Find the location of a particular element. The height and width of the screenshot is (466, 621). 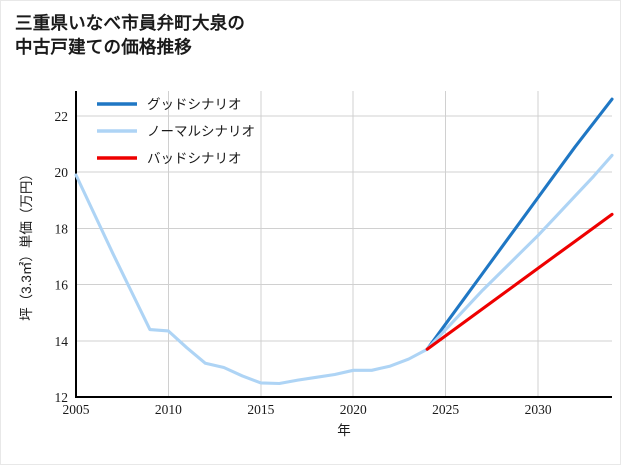

x-tick-label: 2015 is located at coordinates (260, 409).